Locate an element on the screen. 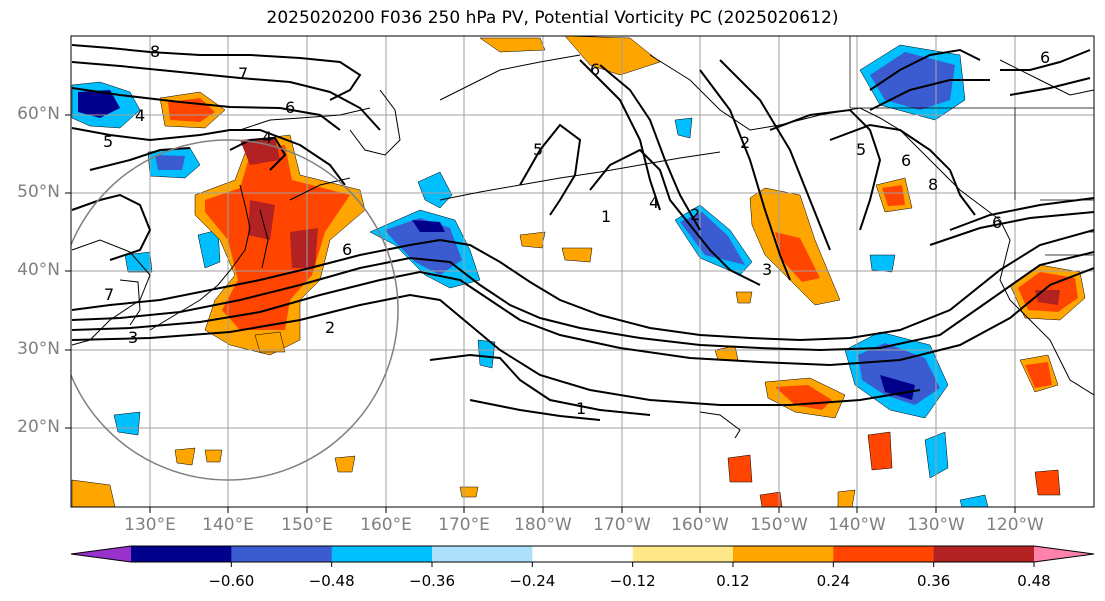 Image resolution: width=1105 pixels, height=601 pixels. coastline-sakhalin is located at coordinates (264, 239).